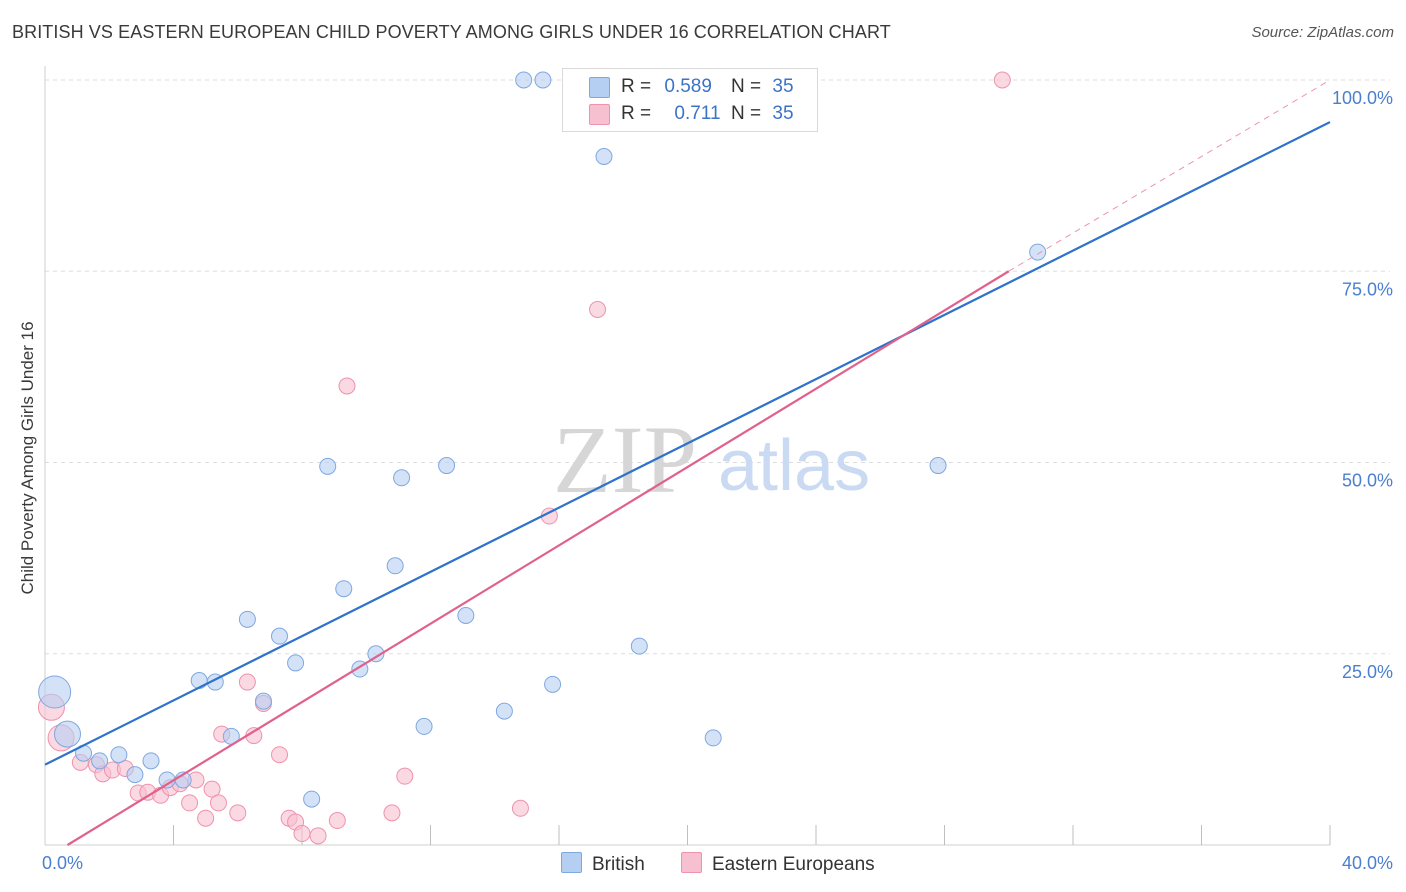 The width and height of the screenshot is (1406, 892). Describe the element at coordinates (62, 863) in the screenshot. I see `x-tick-label-0: 0.0%` at that location.